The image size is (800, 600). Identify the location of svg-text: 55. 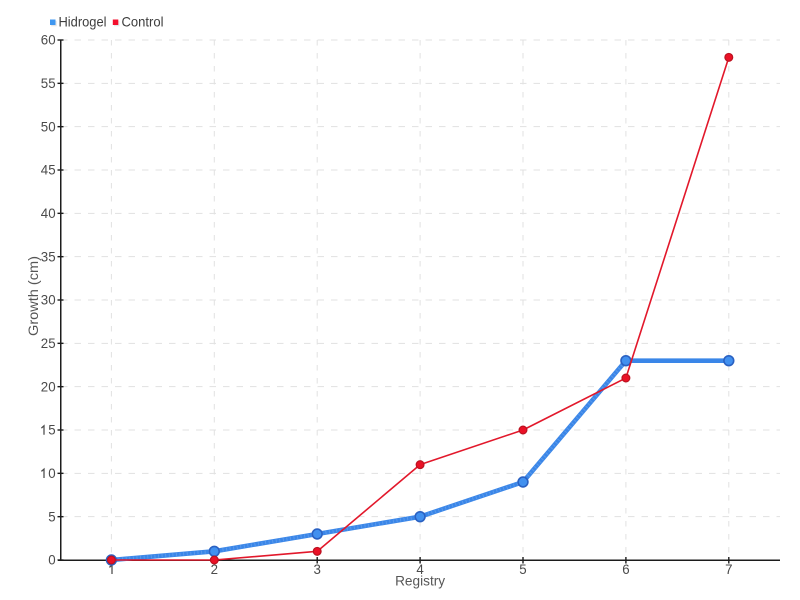
(48, 83).